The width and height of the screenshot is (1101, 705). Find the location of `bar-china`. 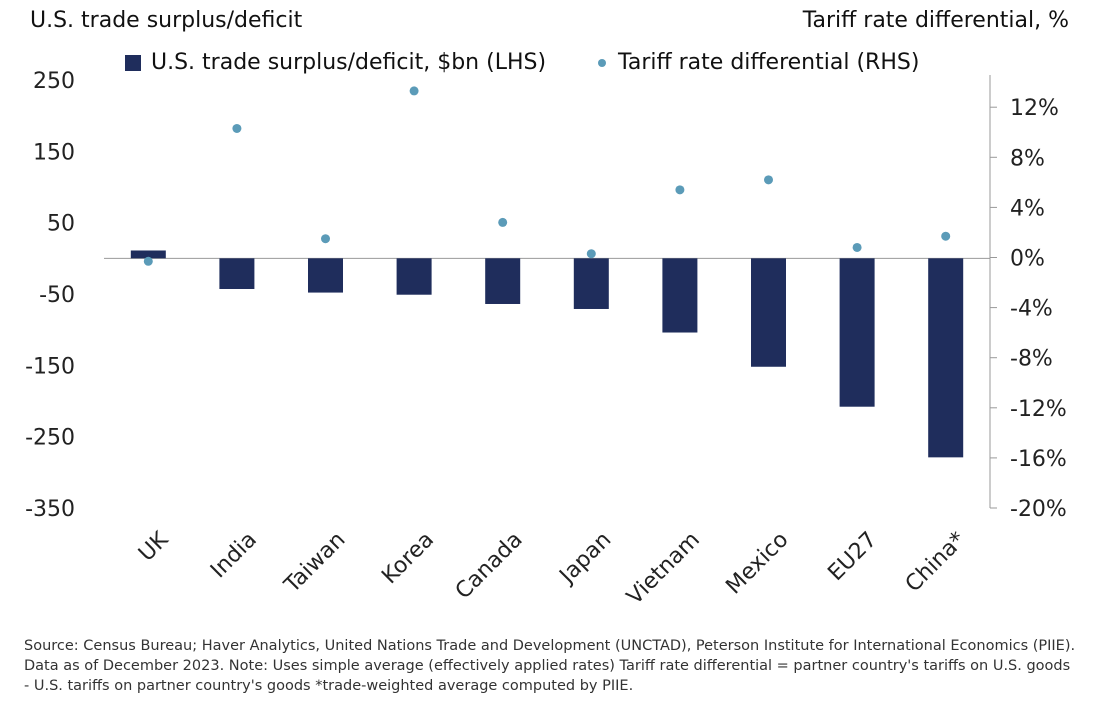

bar-china is located at coordinates (946, 358).